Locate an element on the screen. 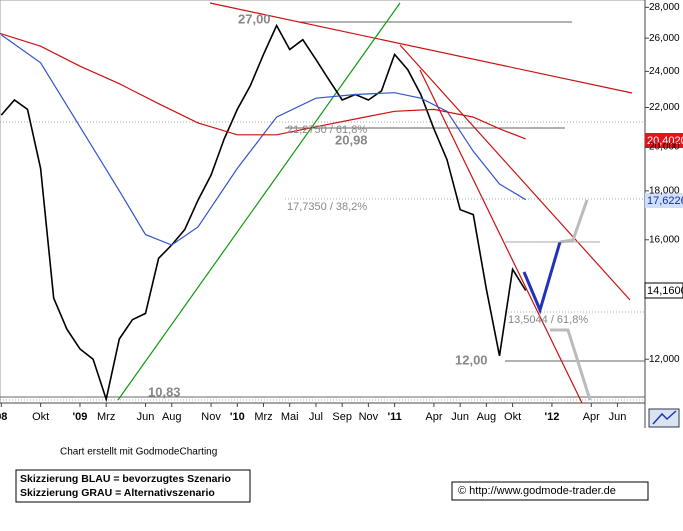  note: Skizzierung BLAU = bevorzugtes Szenario is located at coordinates (125, 479).